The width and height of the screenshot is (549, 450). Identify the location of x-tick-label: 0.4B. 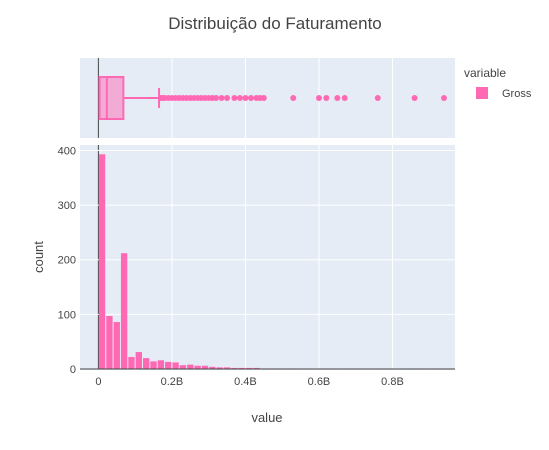
(245, 382).